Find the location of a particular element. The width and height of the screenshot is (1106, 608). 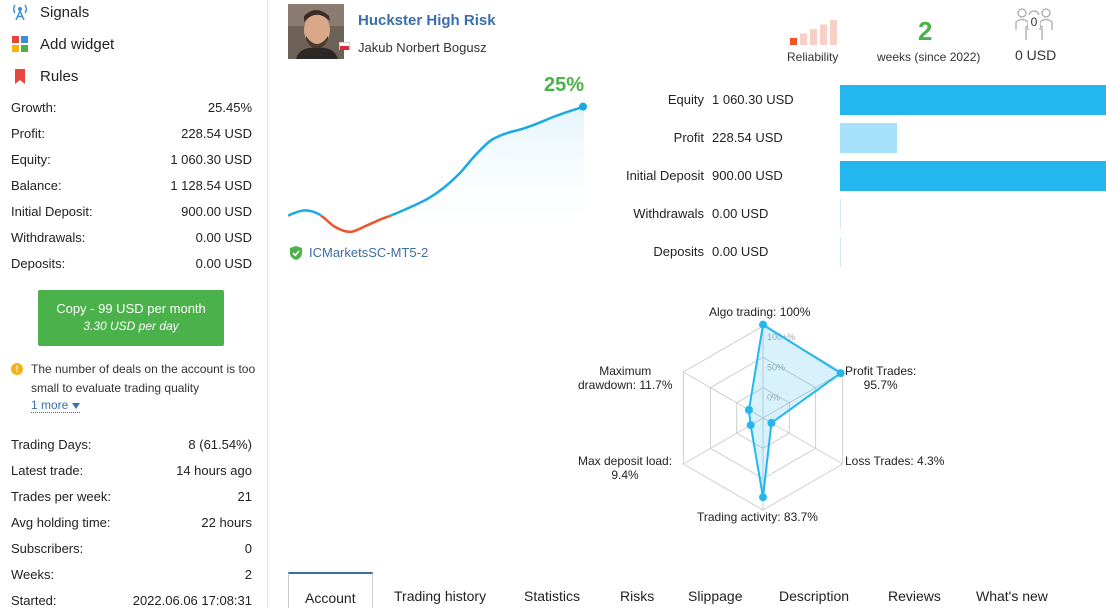

more-warnings-link: 1 more is located at coordinates (55, 405).